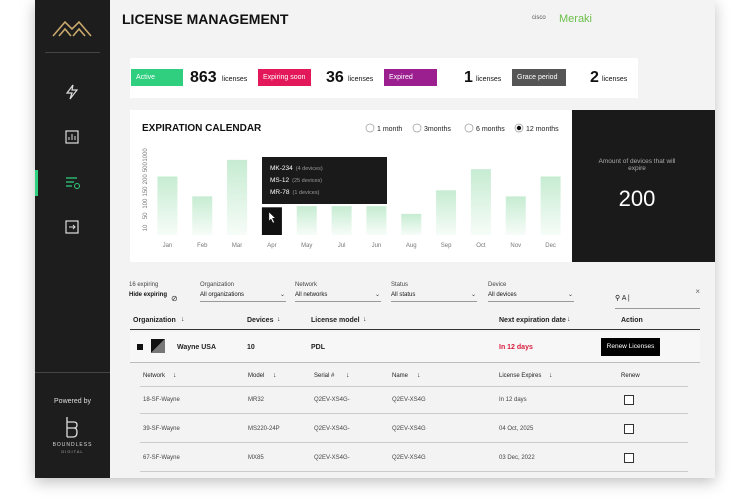 The width and height of the screenshot is (750, 500). I want to click on x-tick-label: Jan, so click(168, 246).